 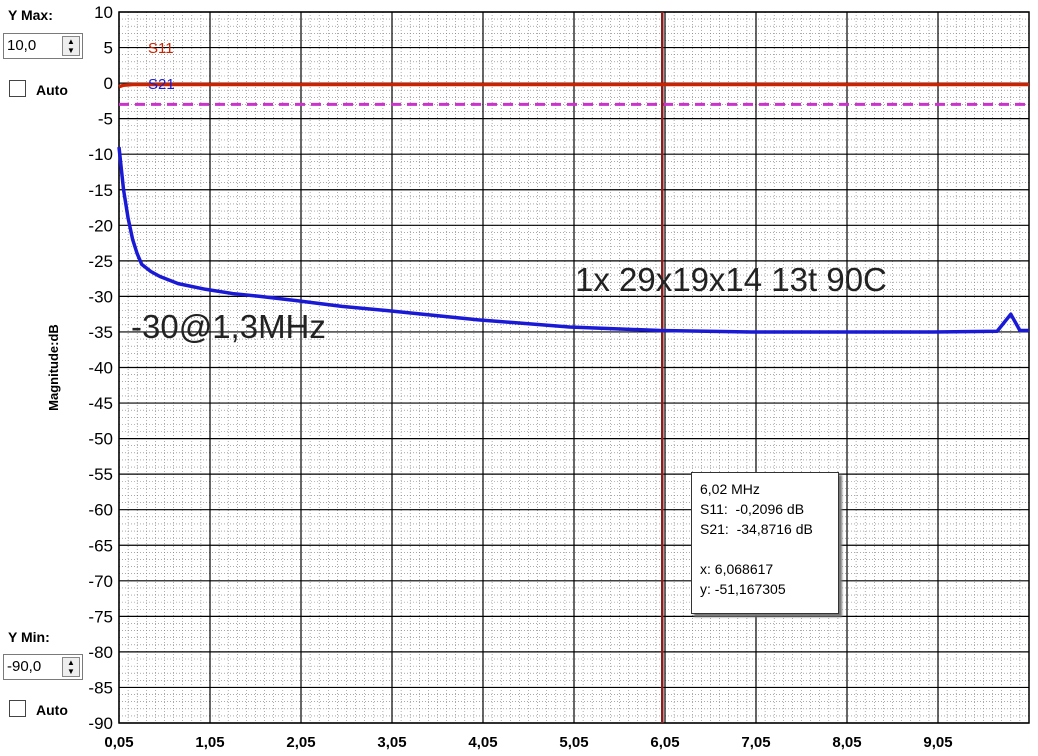 What do you see at coordinates (100, 510) in the screenshot?
I see `y-tick-label: -60` at bounding box center [100, 510].